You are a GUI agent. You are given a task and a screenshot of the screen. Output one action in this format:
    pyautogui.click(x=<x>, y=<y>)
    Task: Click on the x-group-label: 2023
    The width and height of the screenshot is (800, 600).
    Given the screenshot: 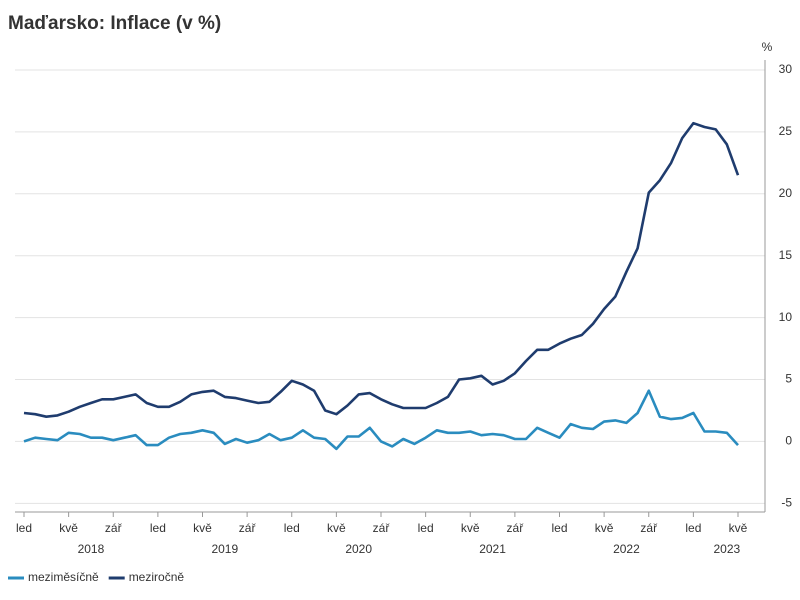 What is the action you would take?
    pyautogui.click(x=726, y=549)
    